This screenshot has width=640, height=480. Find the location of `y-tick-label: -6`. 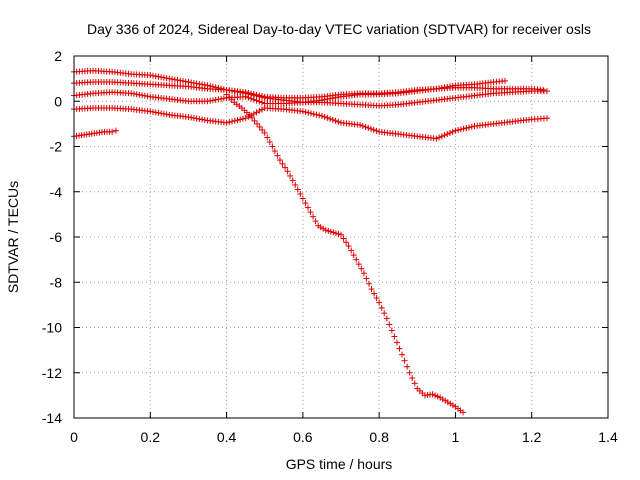

y-tick-label: -6 is located at coordinates (56, 237).